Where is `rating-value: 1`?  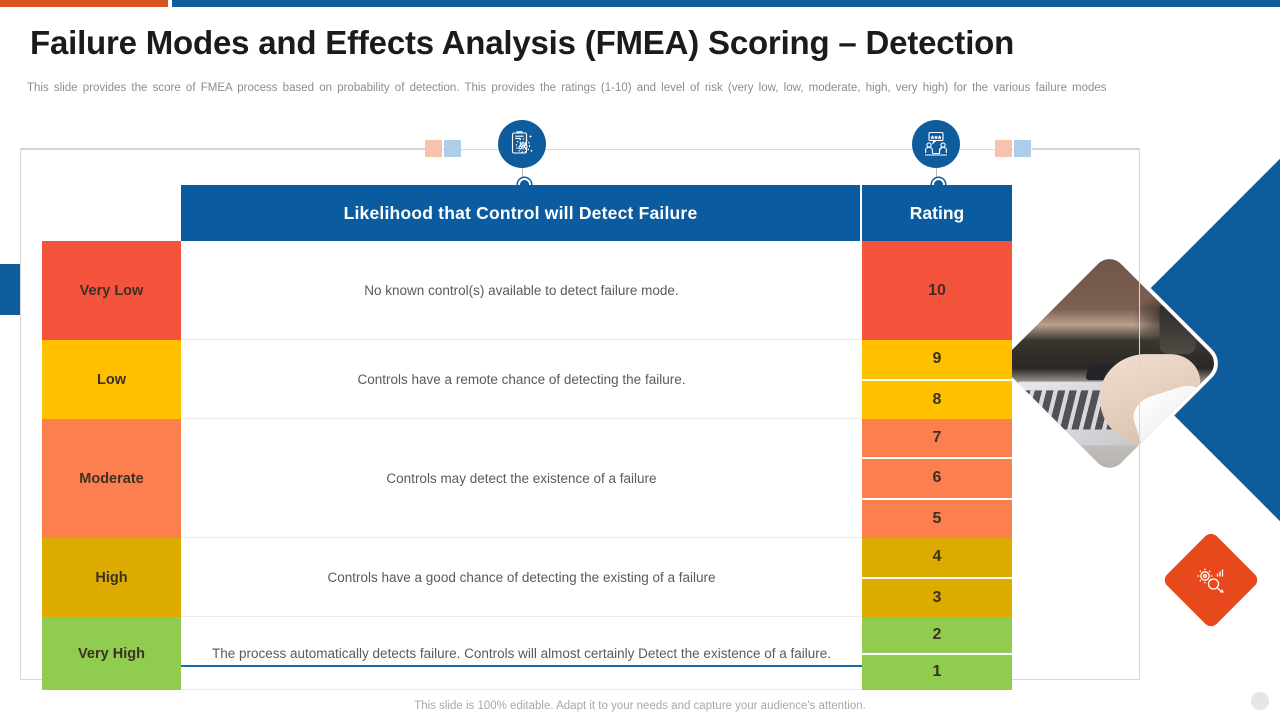
rating-value: 1 is located at coordinates (937, 672).